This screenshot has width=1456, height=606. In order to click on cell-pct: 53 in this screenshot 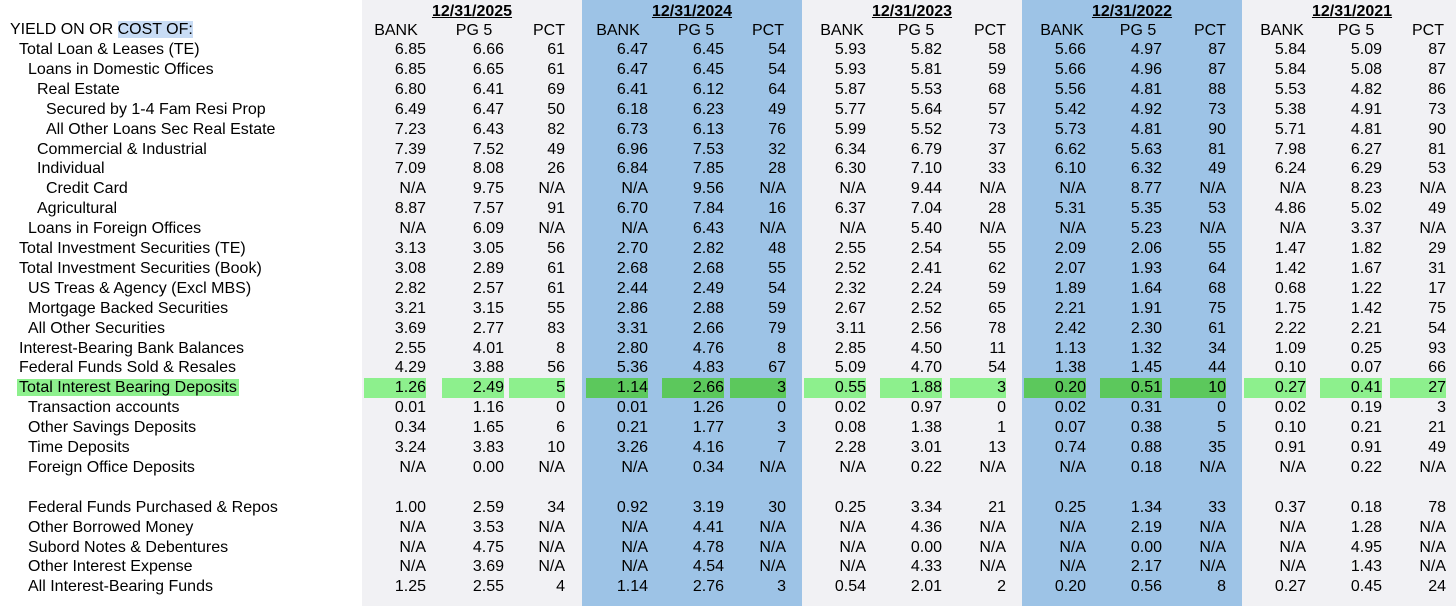, I will do `click(1437, 169)`.